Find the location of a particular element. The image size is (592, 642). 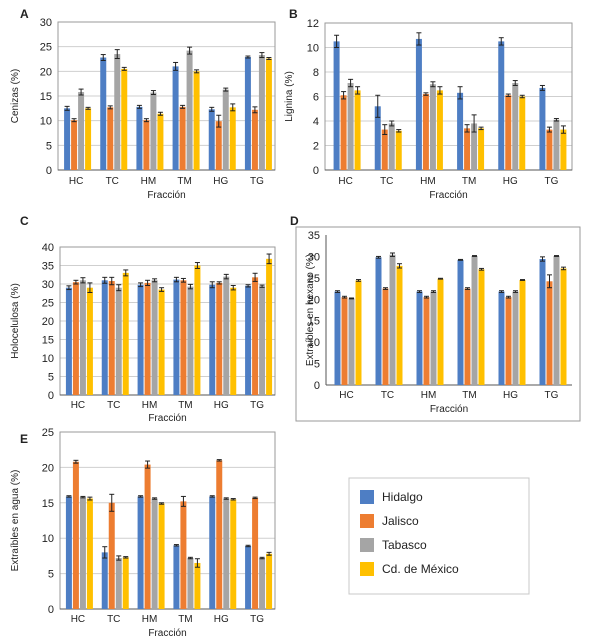

x-tick-label: TG is located at coordinates (257, 405).